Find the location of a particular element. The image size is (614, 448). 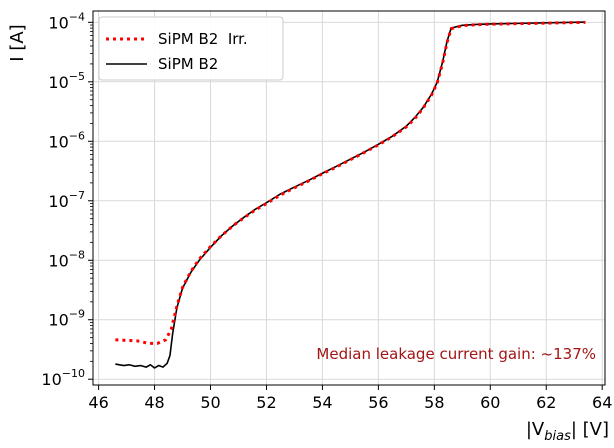

x-tick-label: 52 is located at coordinates (266, 402).